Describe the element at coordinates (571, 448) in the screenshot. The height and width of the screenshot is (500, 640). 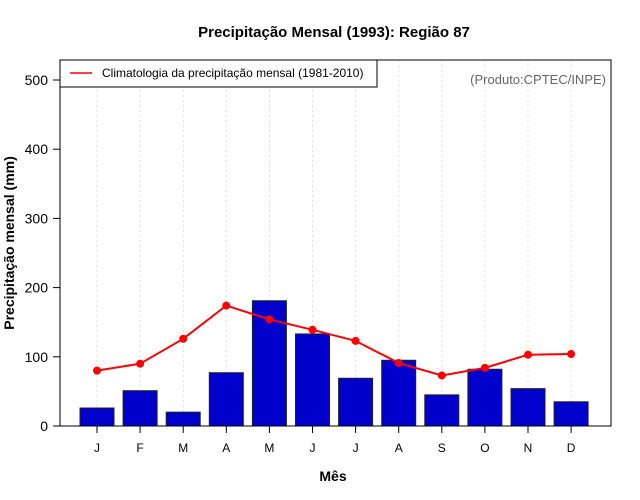
I see `x-tick-label: D` at that location.